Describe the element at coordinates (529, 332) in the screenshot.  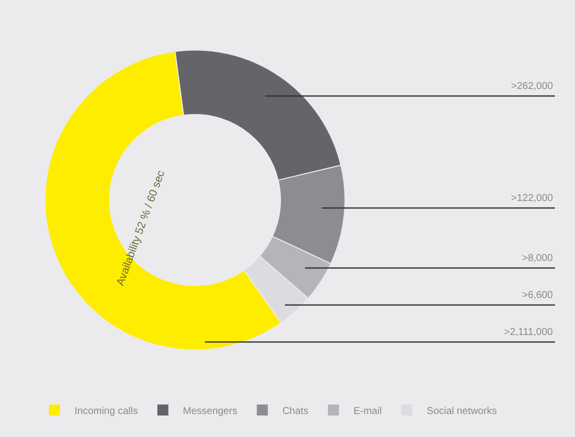
I see `data-label: >2,111,000` at that location.